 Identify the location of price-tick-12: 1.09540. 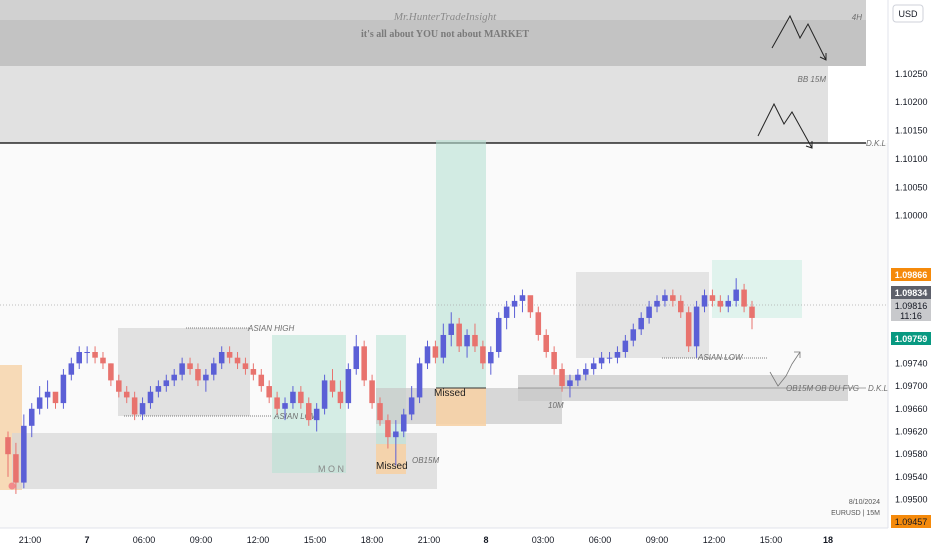
(911, 477).